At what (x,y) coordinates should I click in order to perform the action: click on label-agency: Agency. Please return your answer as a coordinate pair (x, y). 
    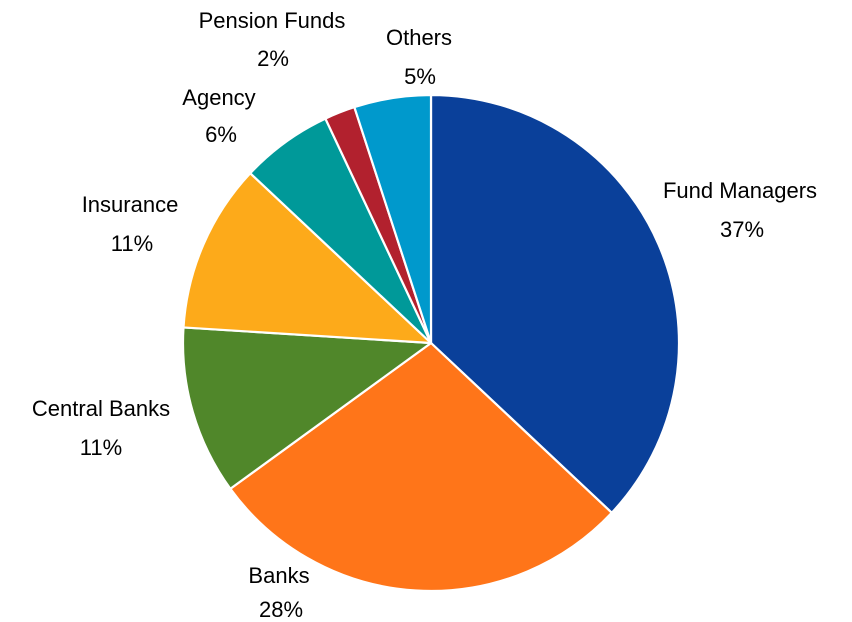
    Looking at the image, I should click on (218, 97).